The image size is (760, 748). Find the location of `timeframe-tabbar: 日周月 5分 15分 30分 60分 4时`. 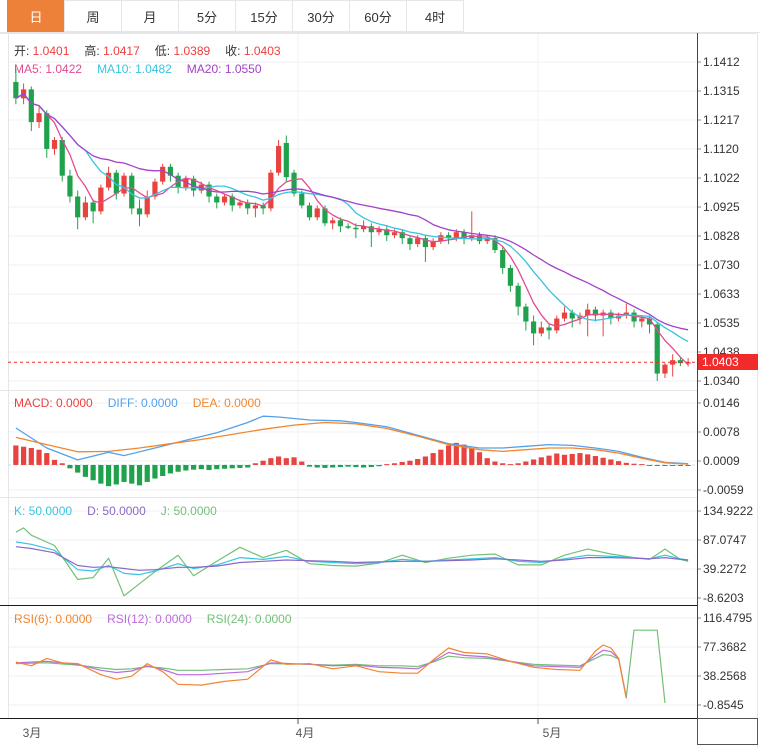

timeframe-tabbar: 日周月 5分 15分 30分 60分 4时 is located at coordinates (380, 16).